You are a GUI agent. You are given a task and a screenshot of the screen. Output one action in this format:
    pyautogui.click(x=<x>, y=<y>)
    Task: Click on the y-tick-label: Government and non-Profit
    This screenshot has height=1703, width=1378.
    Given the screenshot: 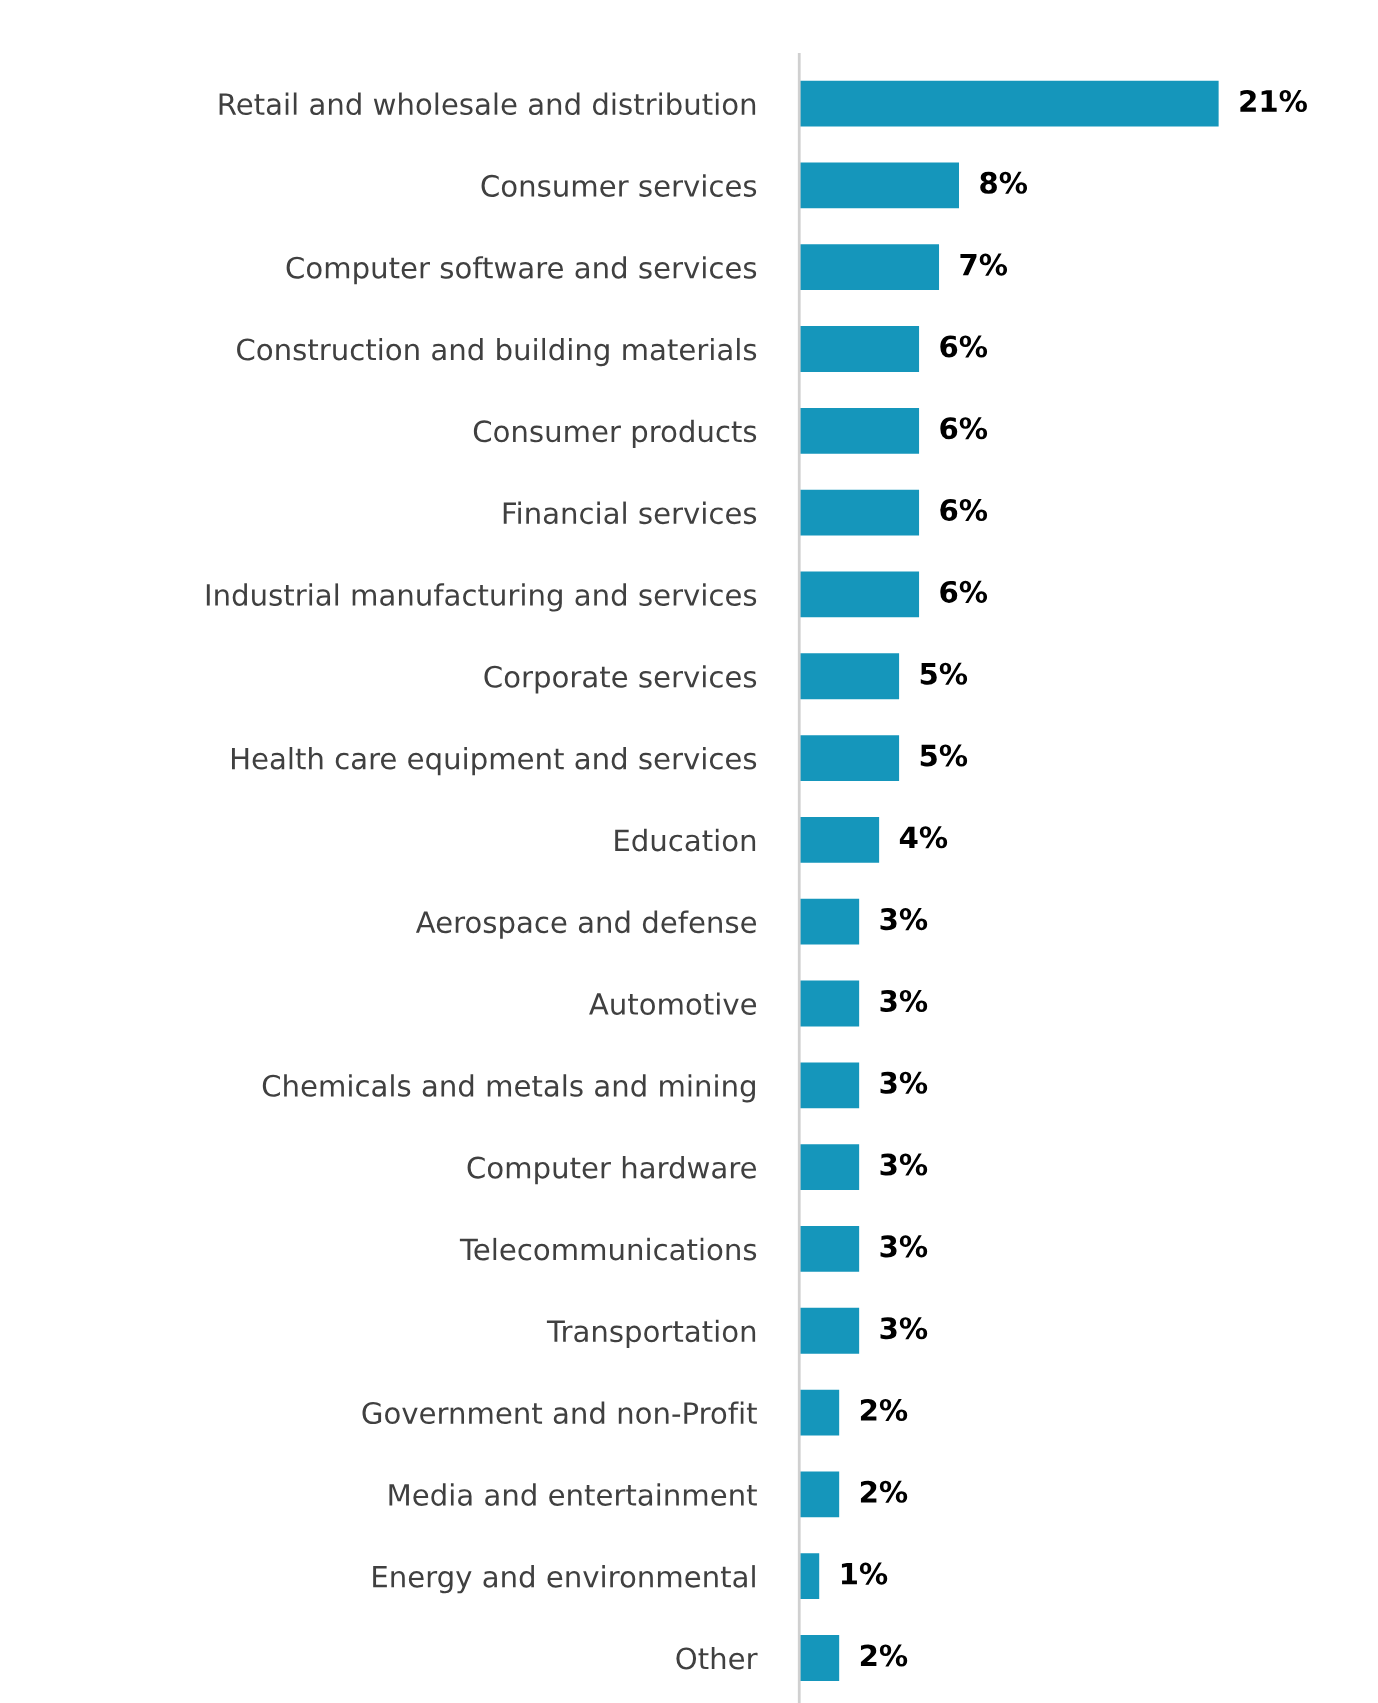 What is the action you would take?
    pyautogui.click(x=559, y=1413)
    